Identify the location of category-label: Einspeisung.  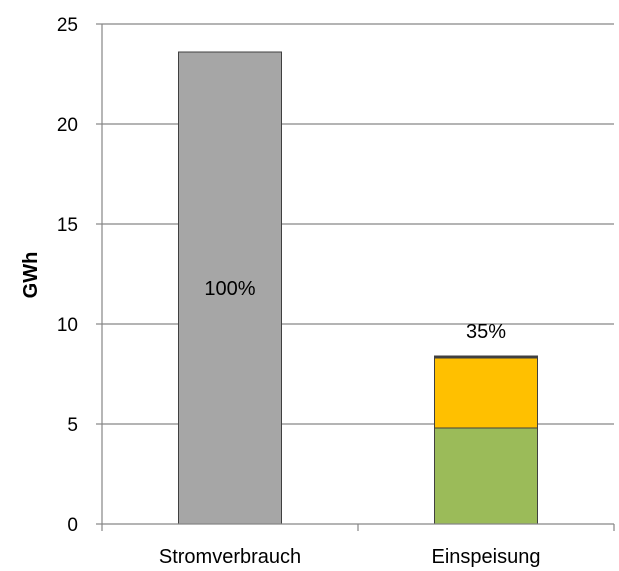
(486, 557).